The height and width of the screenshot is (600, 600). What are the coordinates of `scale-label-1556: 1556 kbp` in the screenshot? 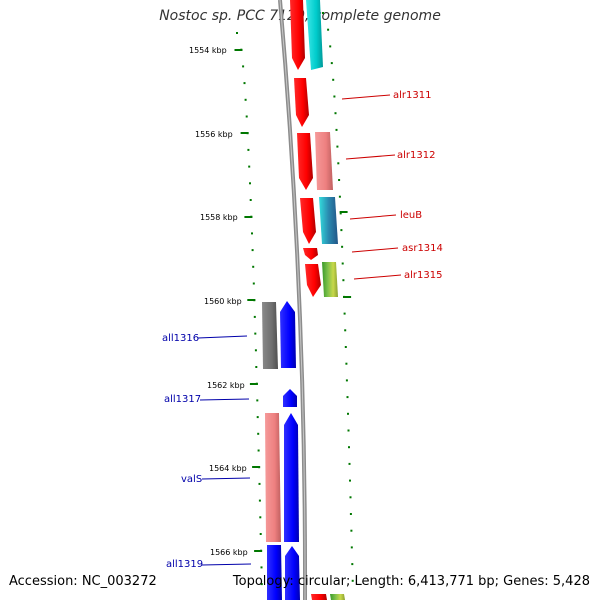 It's located at (214, 134).